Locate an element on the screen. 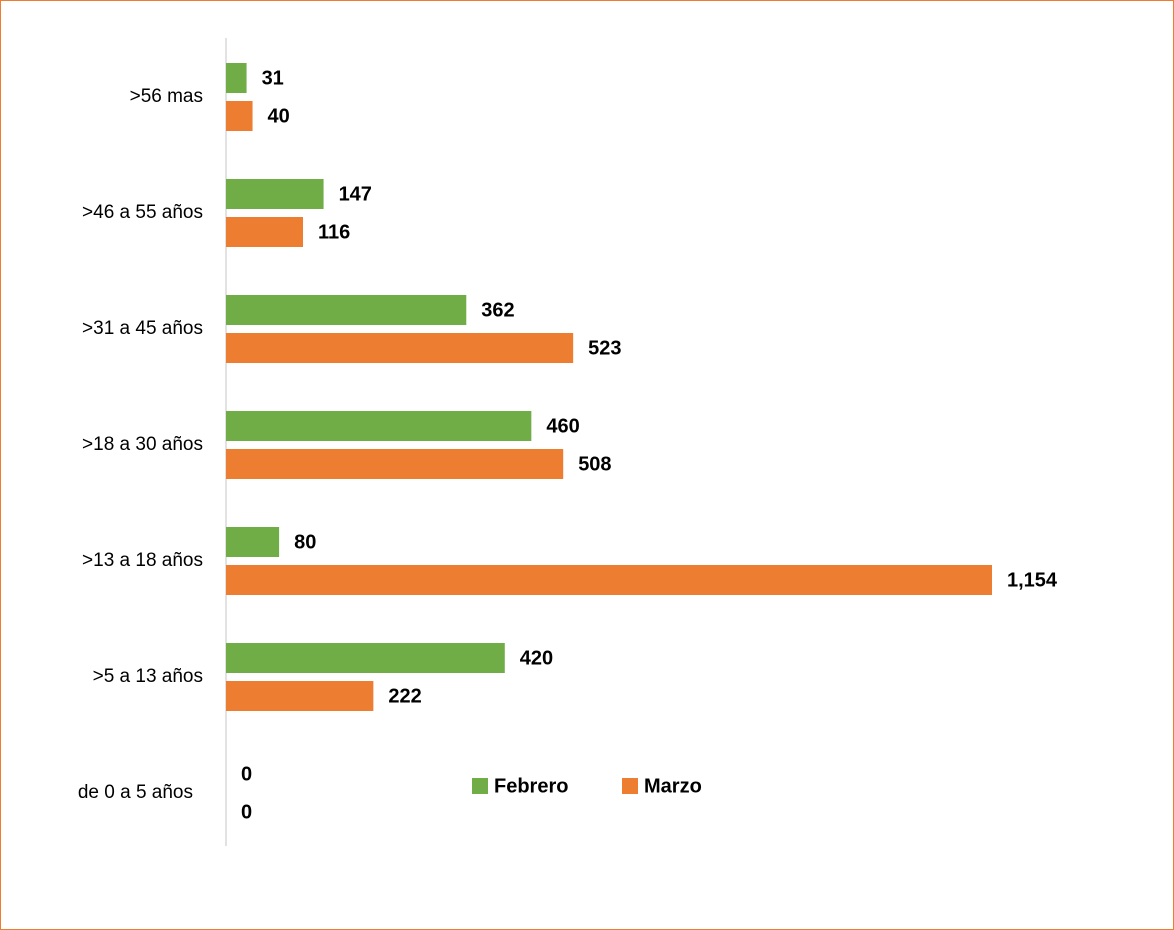  y-tick-label: >46 a 55 años is located at coordinates (142, 212).